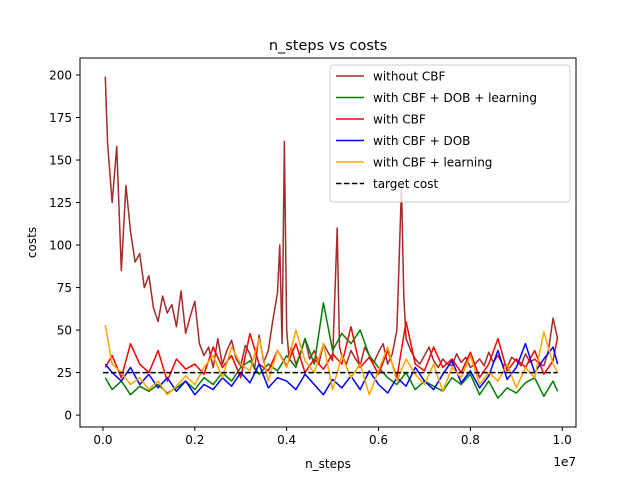 The image size is (640, 480). I want to click on y-axis: 0 25 50 75 100 125 150 175 200, so click(64, 245).